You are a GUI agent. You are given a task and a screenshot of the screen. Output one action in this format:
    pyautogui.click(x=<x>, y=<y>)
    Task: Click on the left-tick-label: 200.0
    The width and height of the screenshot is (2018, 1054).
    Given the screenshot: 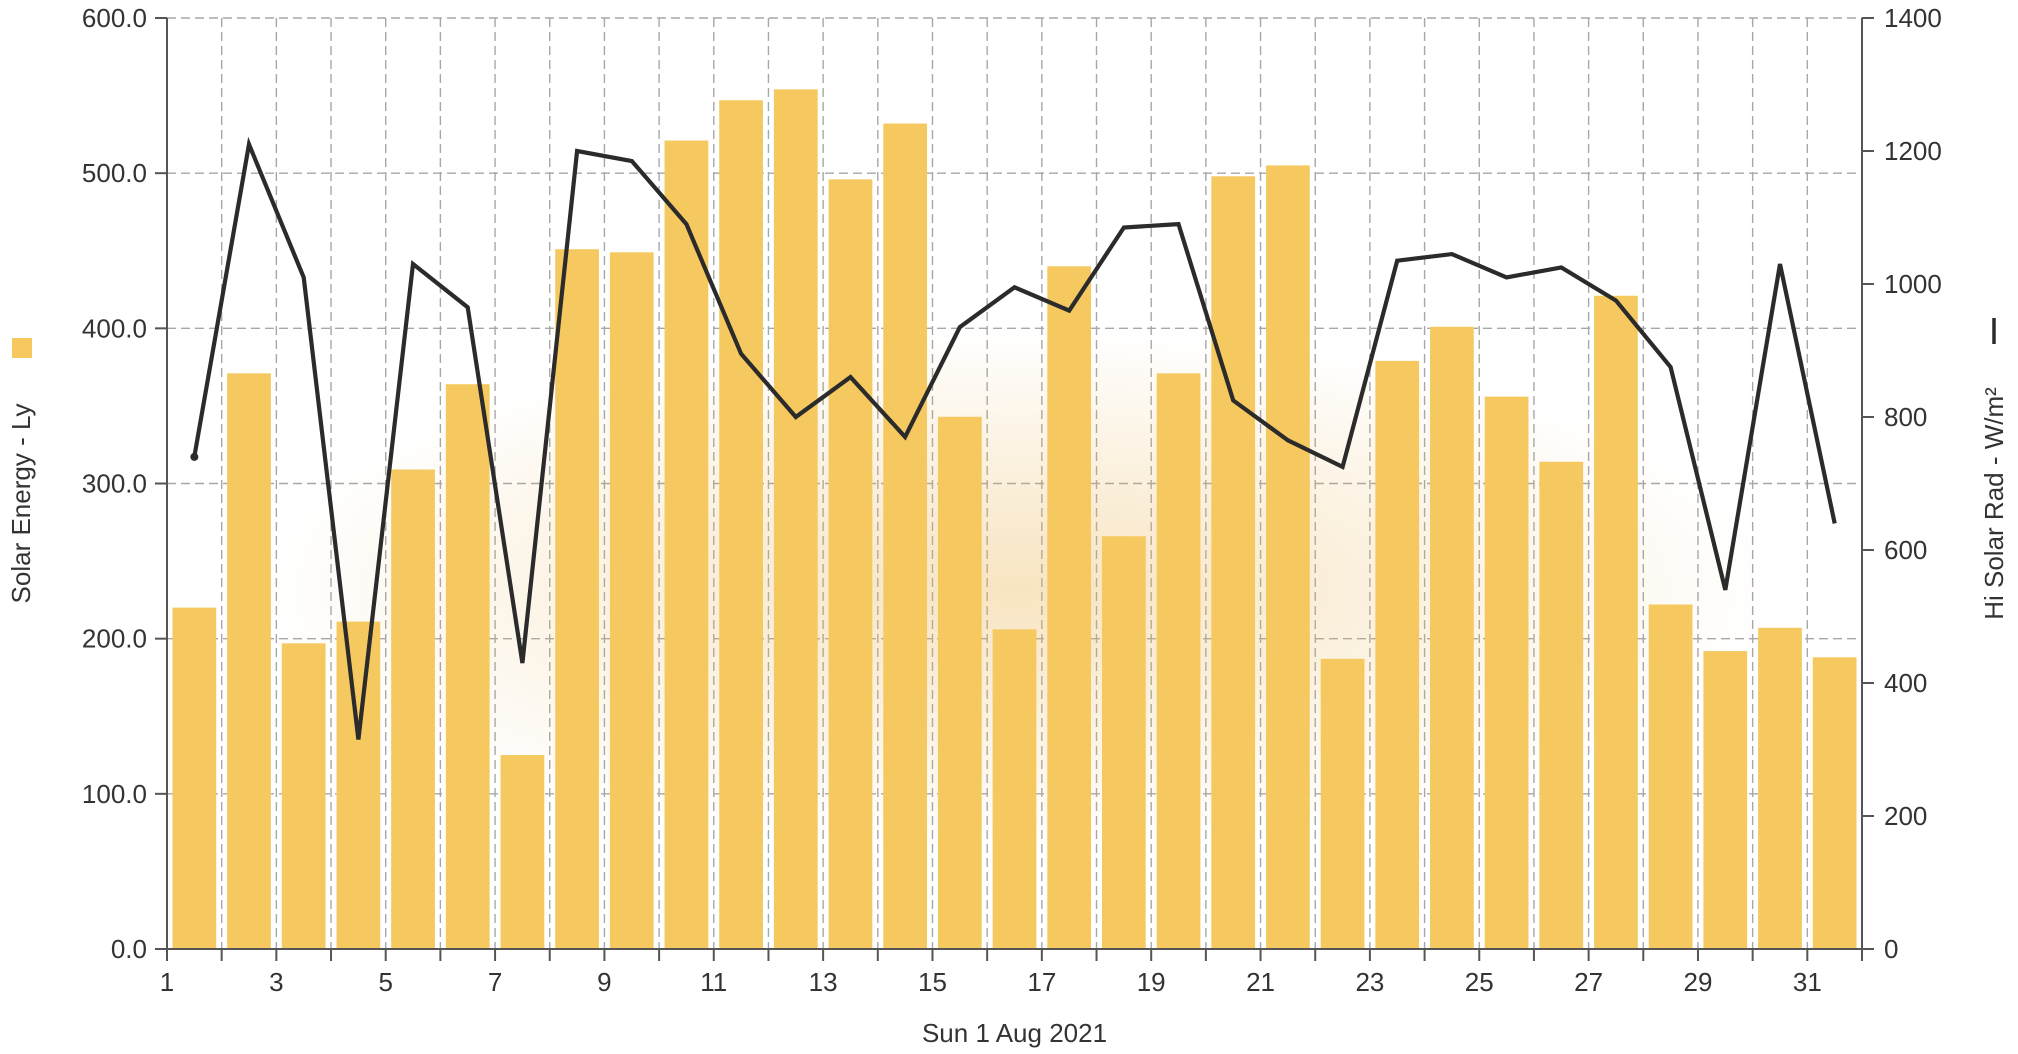 What is the action you would take?
    pyautogui.click(x=114, y=639)
    